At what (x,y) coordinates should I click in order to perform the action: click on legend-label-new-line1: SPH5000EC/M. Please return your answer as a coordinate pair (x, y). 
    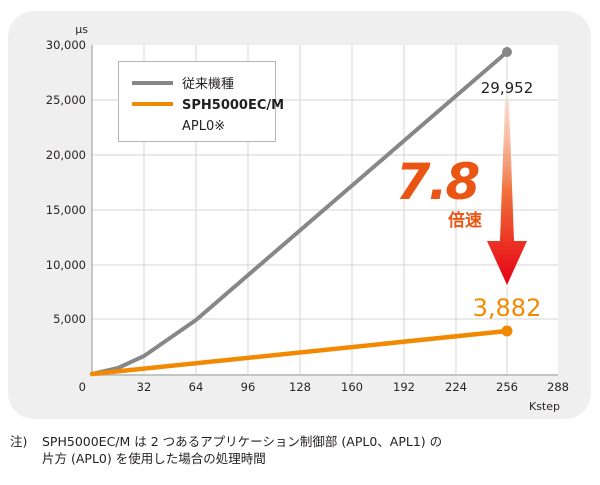
    Looking at the image, I should click on (233, 105).